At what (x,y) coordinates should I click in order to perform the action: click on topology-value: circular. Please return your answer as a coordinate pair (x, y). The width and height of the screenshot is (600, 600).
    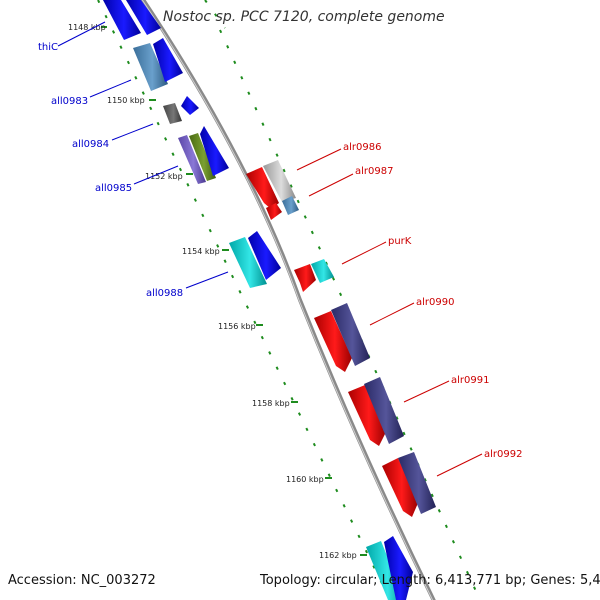
    Looking at the image, I should click on (349, 580).